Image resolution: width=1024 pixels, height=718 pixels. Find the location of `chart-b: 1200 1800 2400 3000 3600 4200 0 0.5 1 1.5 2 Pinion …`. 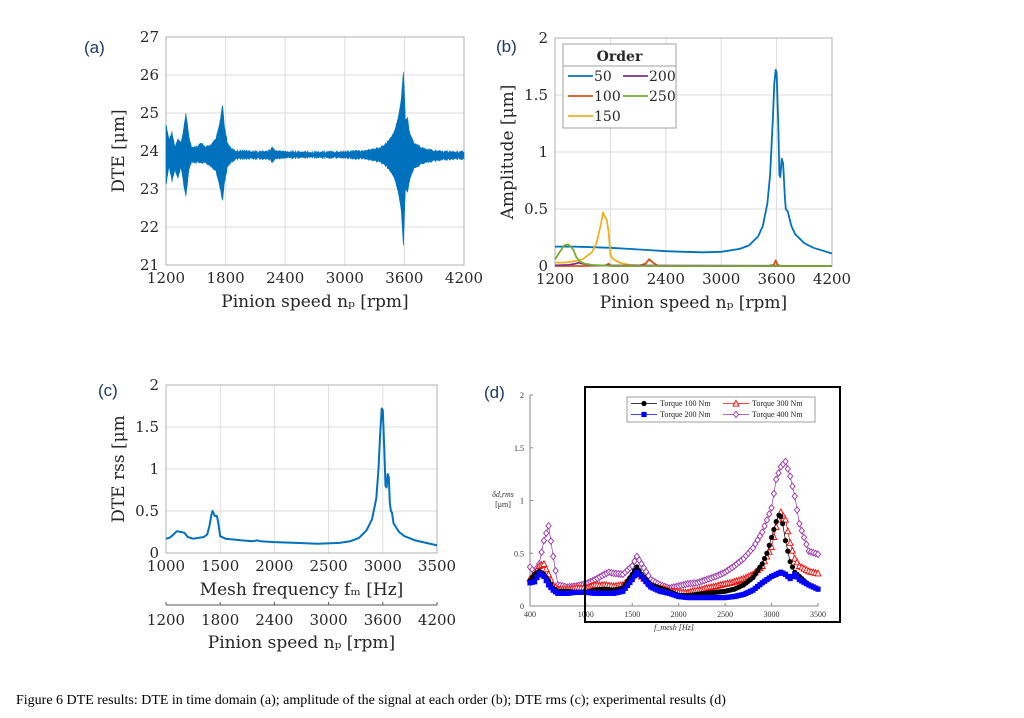

chart-b: 1200 1800 2400 3000 3600 4200 0 0.5 1 1.5 2 Pinion … is located at coordinates (673, 171).